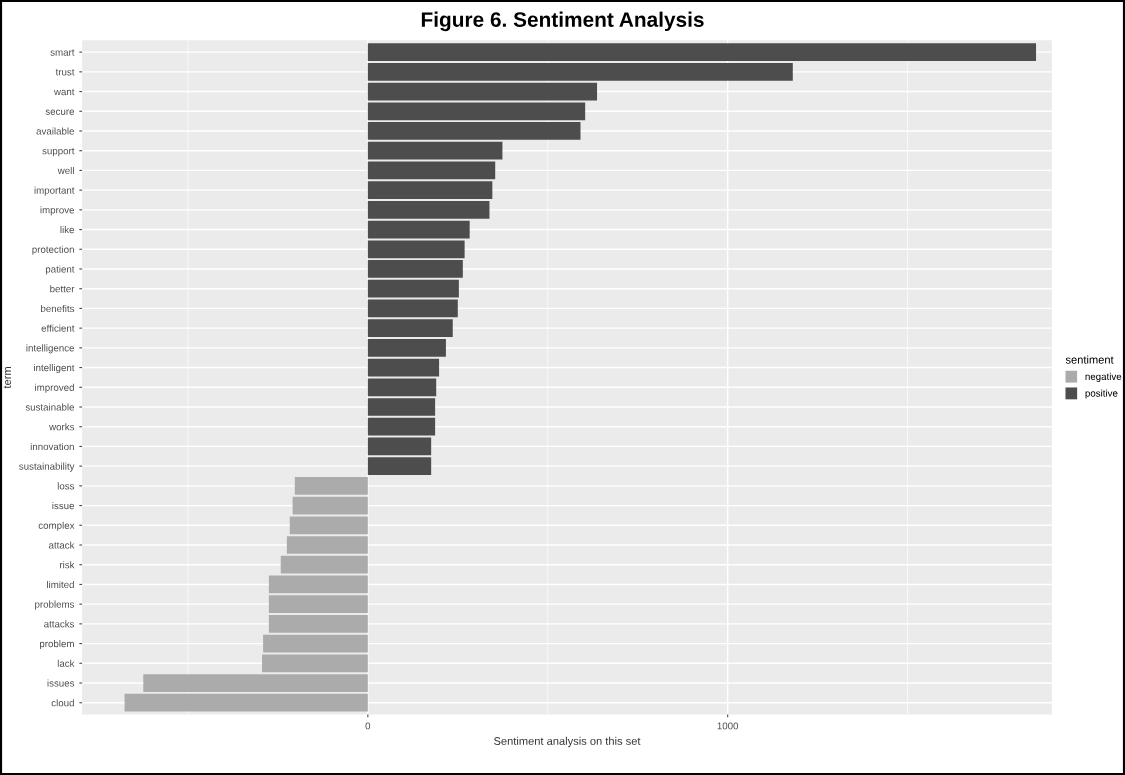 The width and height of the screenshot is (1125, 775). What do you see at coordinates (65, 72) in the screenshot?
I see `y-tick-label: trust` at bounding box center [65, 72].